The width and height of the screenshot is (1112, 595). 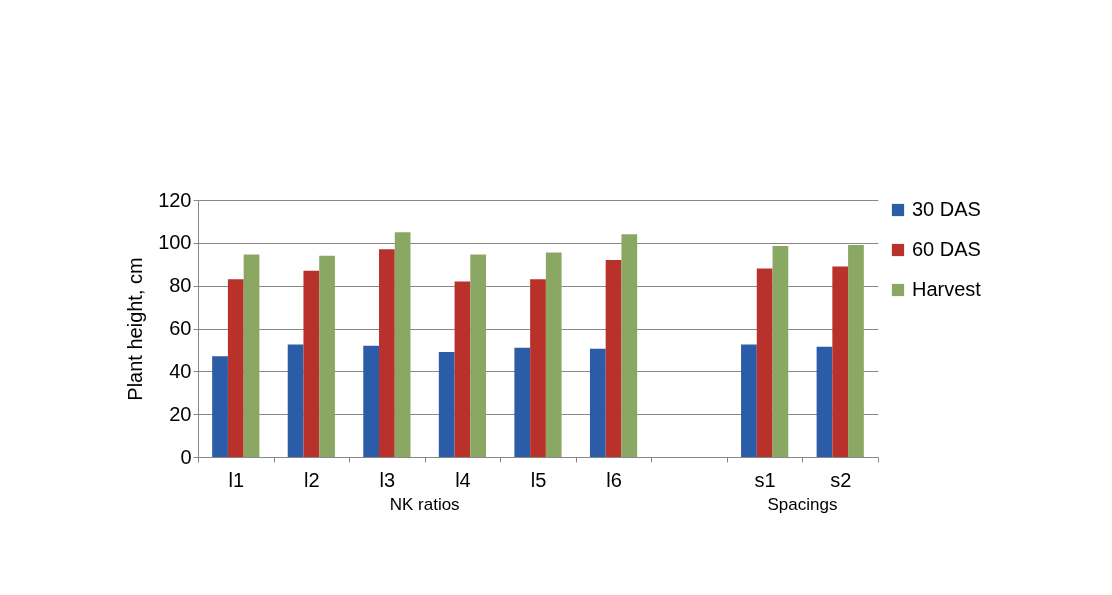 What do you see at coordinates (387, 479) in the screenshot?
I see `x-tick-label: l3` at bounding box center [387, 479].